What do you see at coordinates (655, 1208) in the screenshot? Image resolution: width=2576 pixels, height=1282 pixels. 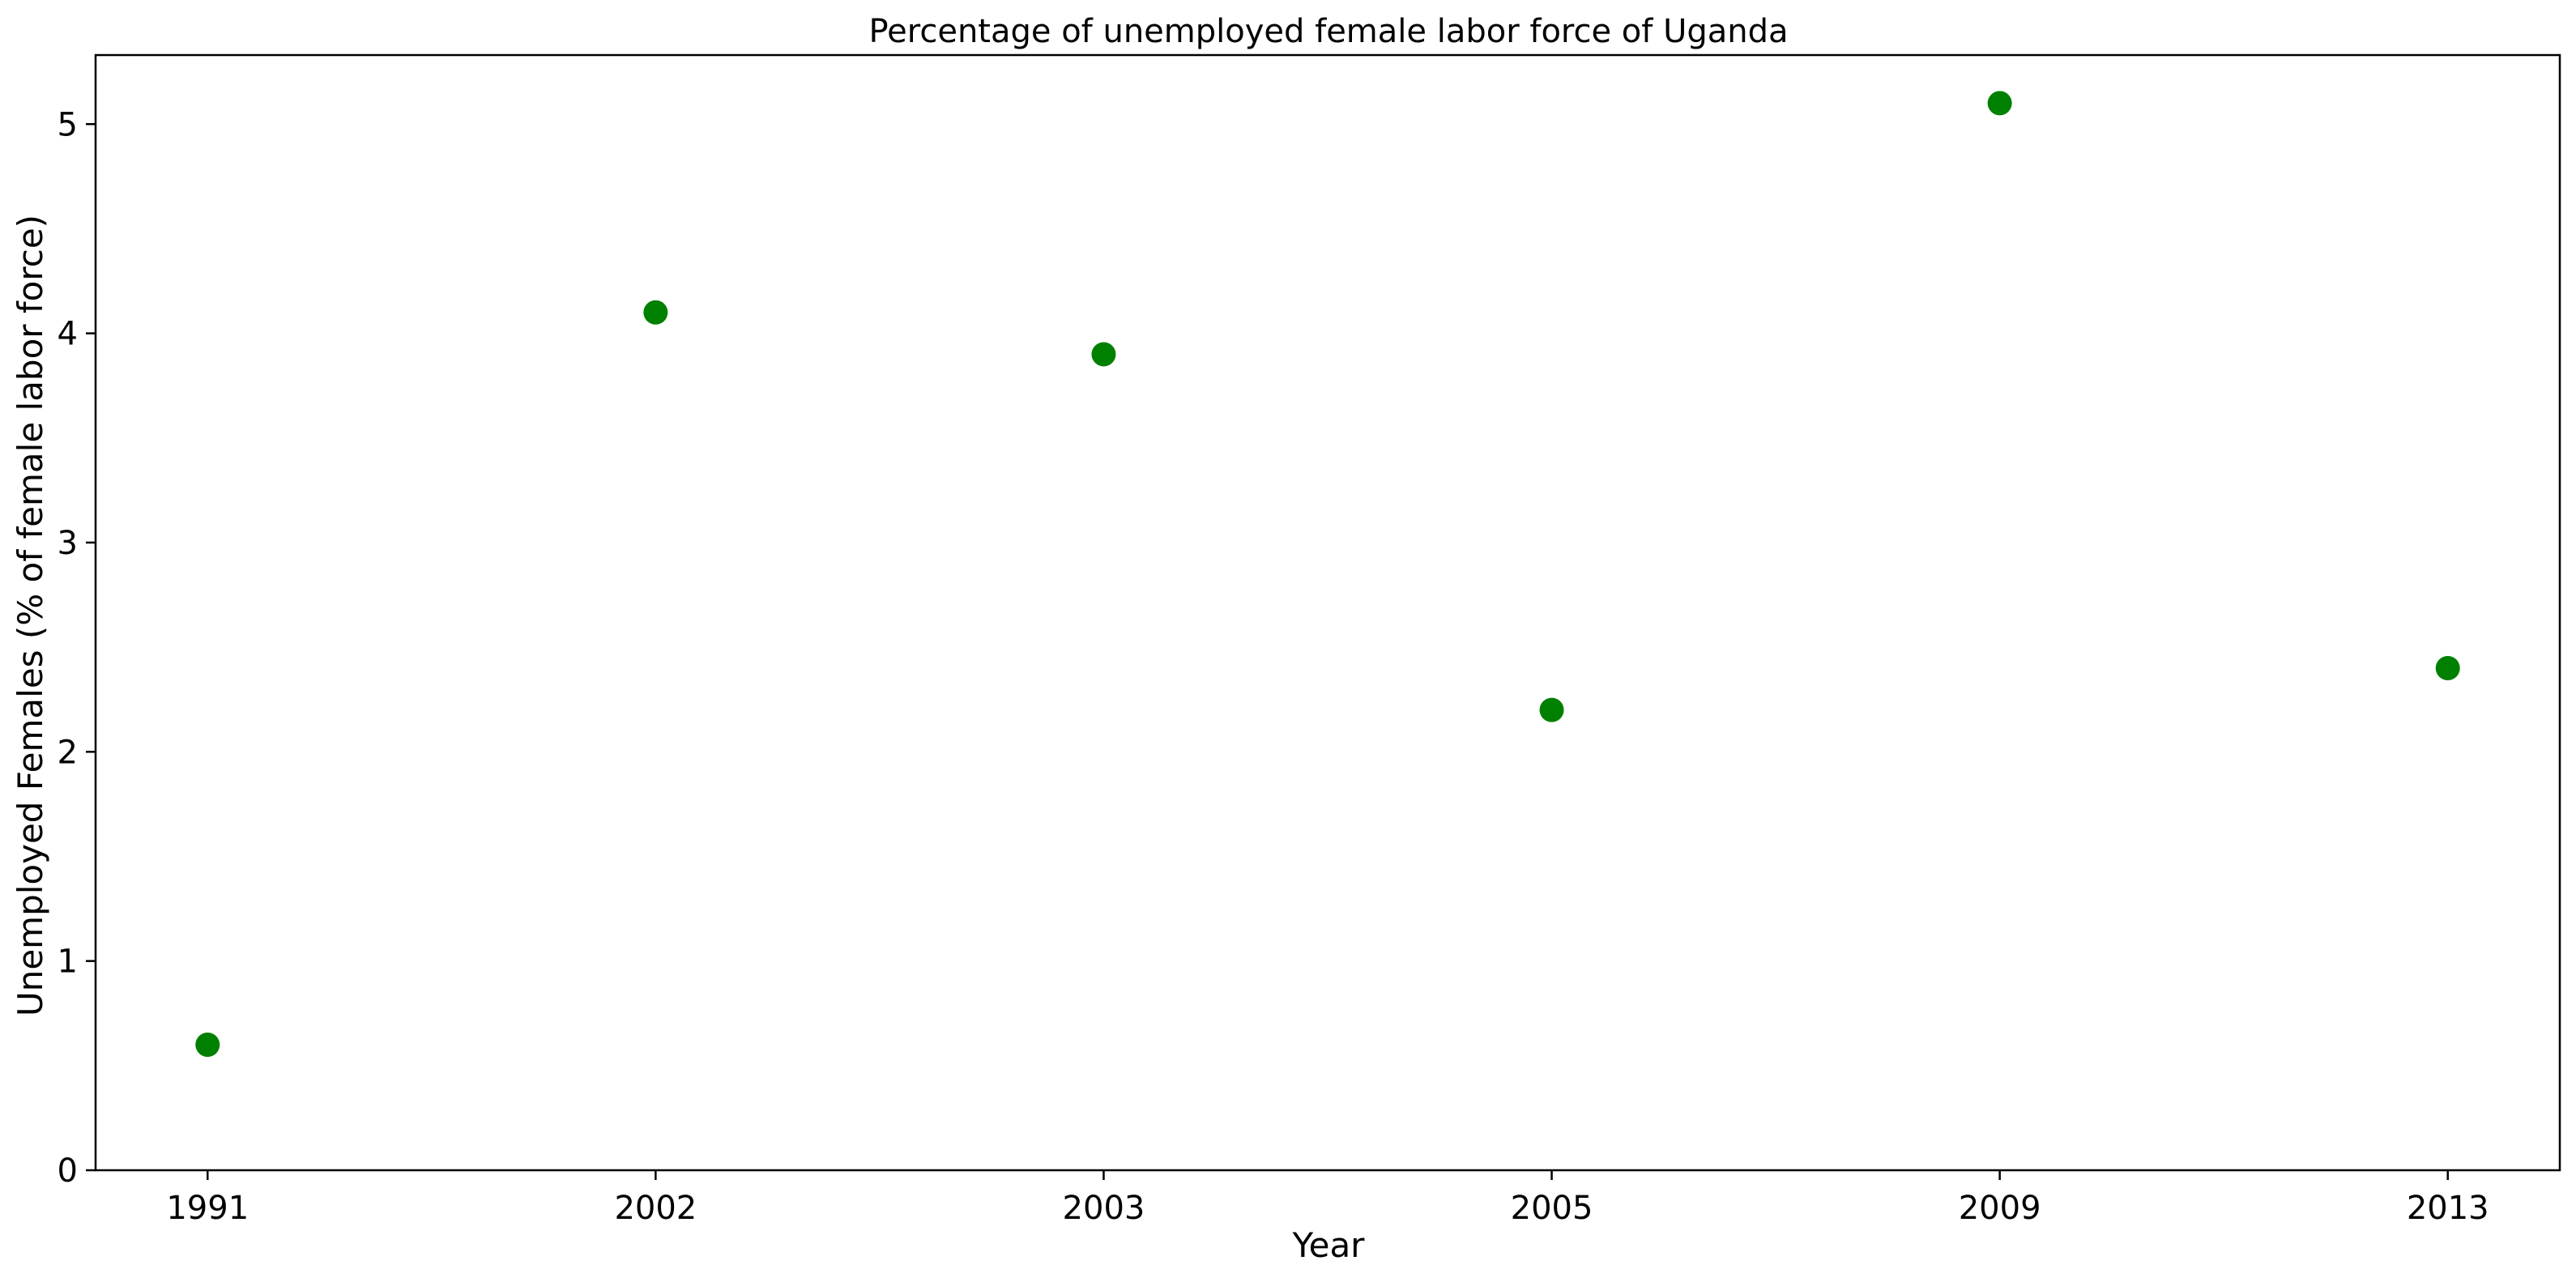 I see `x-tick-label: 2002` at bounding box center [655, 1208].